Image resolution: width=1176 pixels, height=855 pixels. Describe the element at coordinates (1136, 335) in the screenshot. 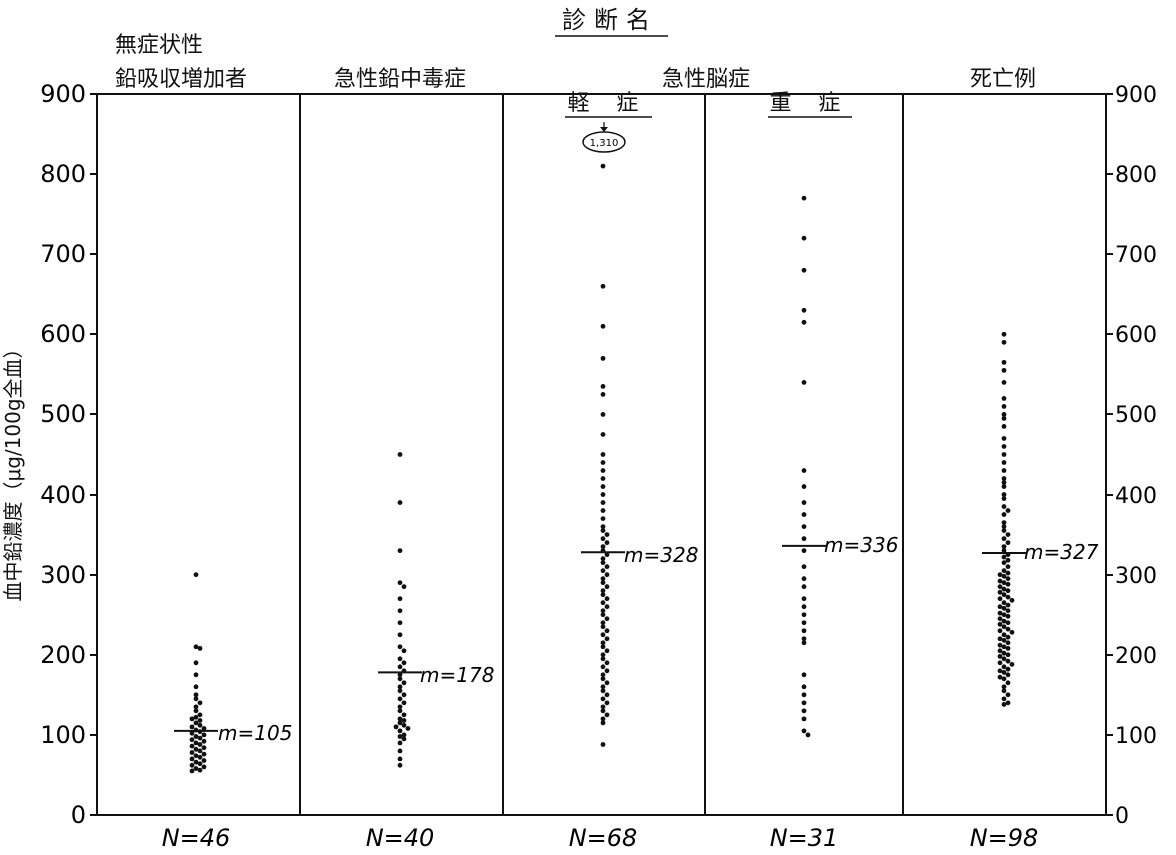

I see `y-tick-label-right: 600` at that location.